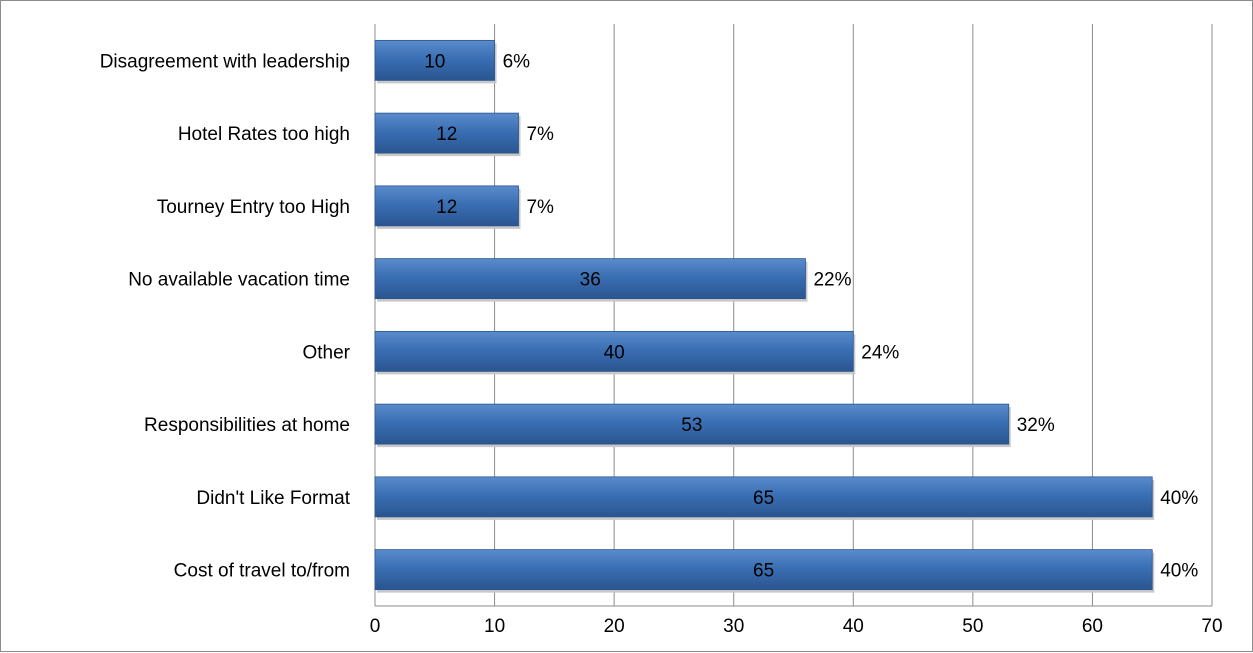 This screenshot has height=653, width=1253. What do you see at coordinates (273, 498) in the screenshot?
I see `category-label: Didn't Like Format` at bounding box center [273, 498].